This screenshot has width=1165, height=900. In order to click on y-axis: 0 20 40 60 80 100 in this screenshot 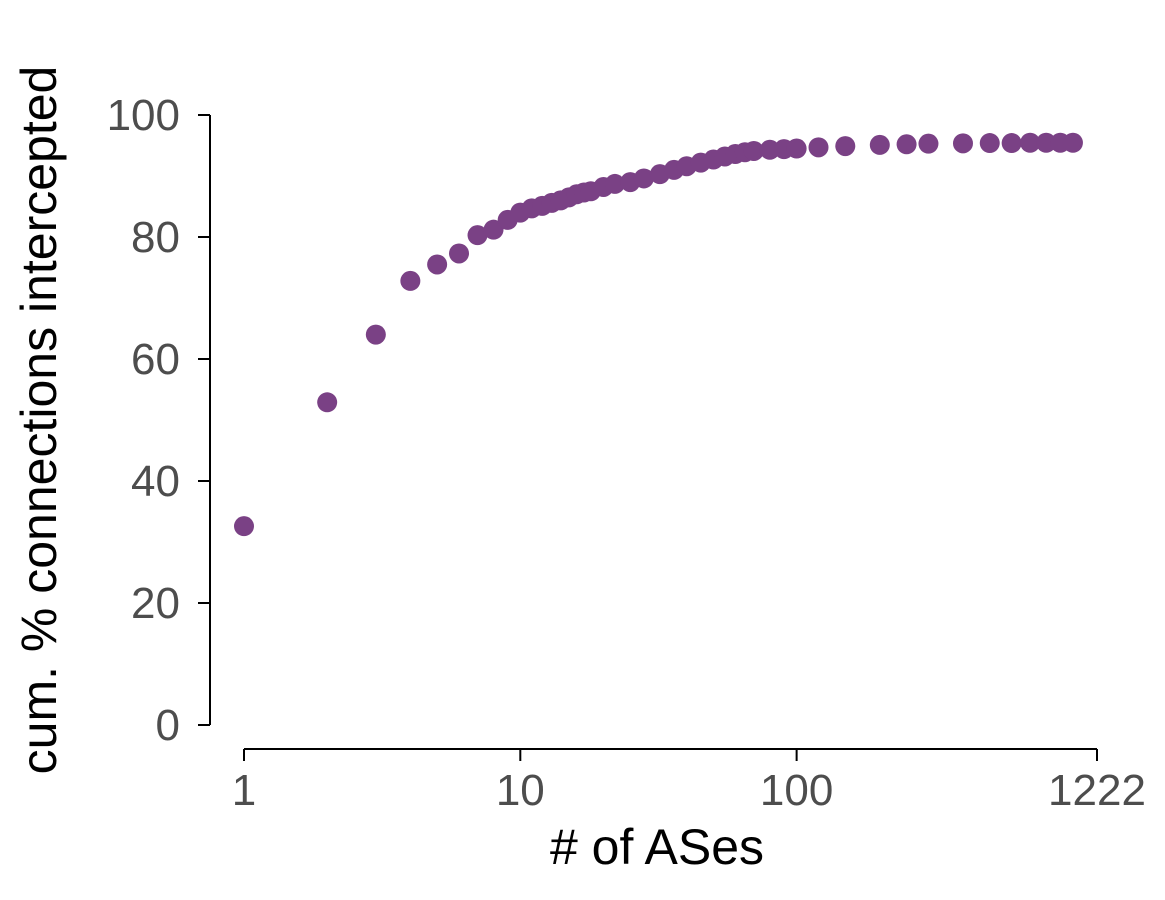, I will do `click(159, 420)`.